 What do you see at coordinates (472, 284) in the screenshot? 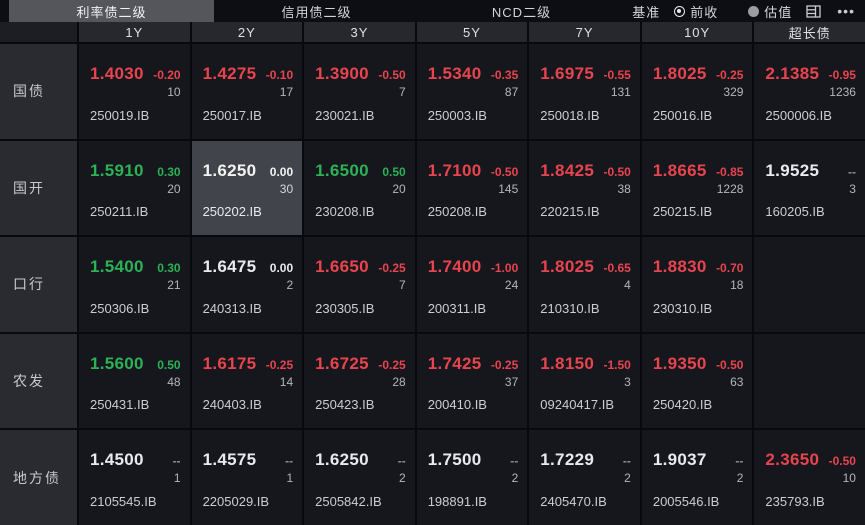
I see `quote-cell-口行-5Y: 1.7400 -1.00 24 200311.IB` at bounding box center [472, 284].